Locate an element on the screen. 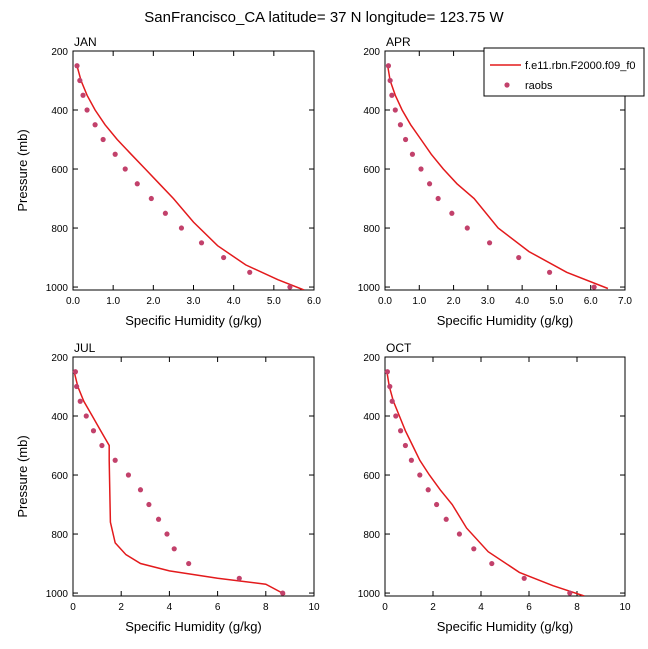 This screenshot has height=649, width=648. legend-obs-label: raobs is located at coordinates (539, 86).